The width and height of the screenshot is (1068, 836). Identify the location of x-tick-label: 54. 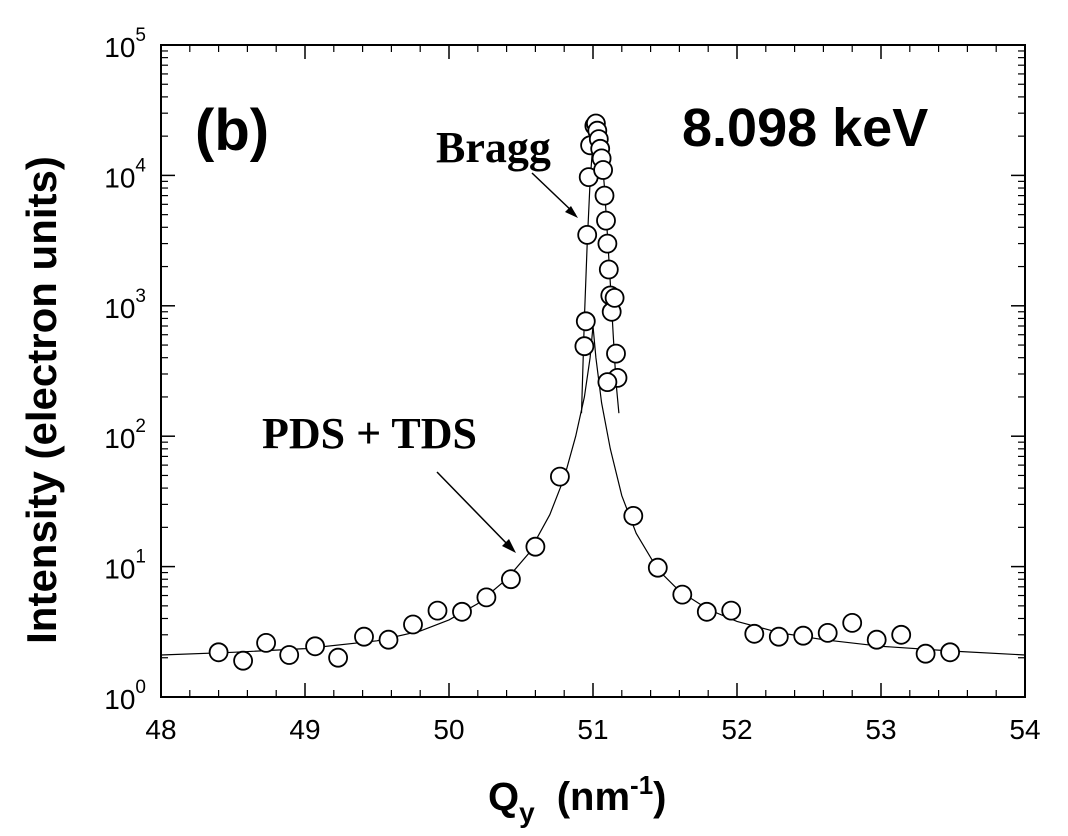
(1024, 729).